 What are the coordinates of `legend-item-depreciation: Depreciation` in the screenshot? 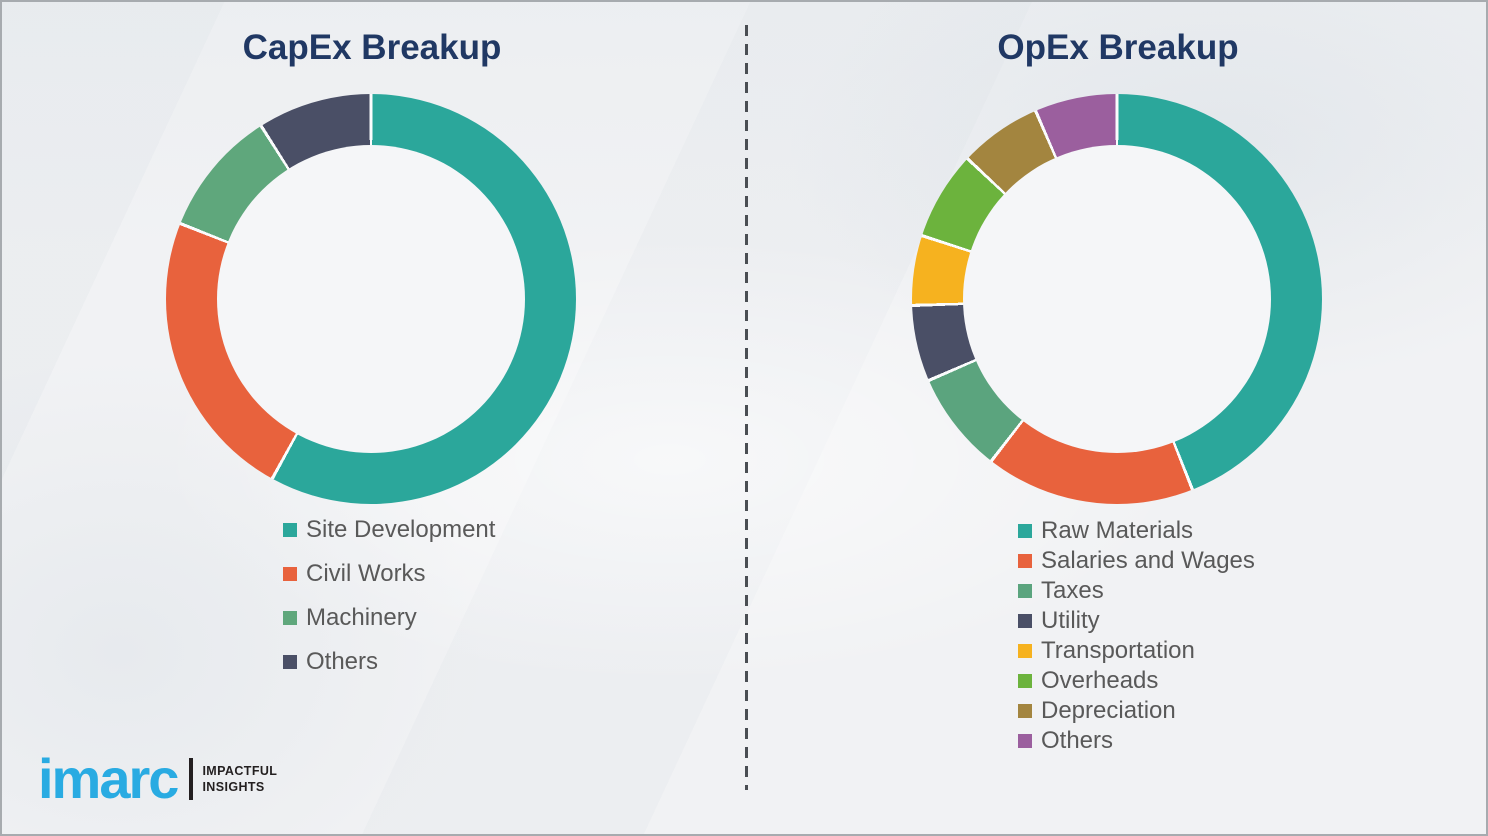 It's located at (1136, 711).